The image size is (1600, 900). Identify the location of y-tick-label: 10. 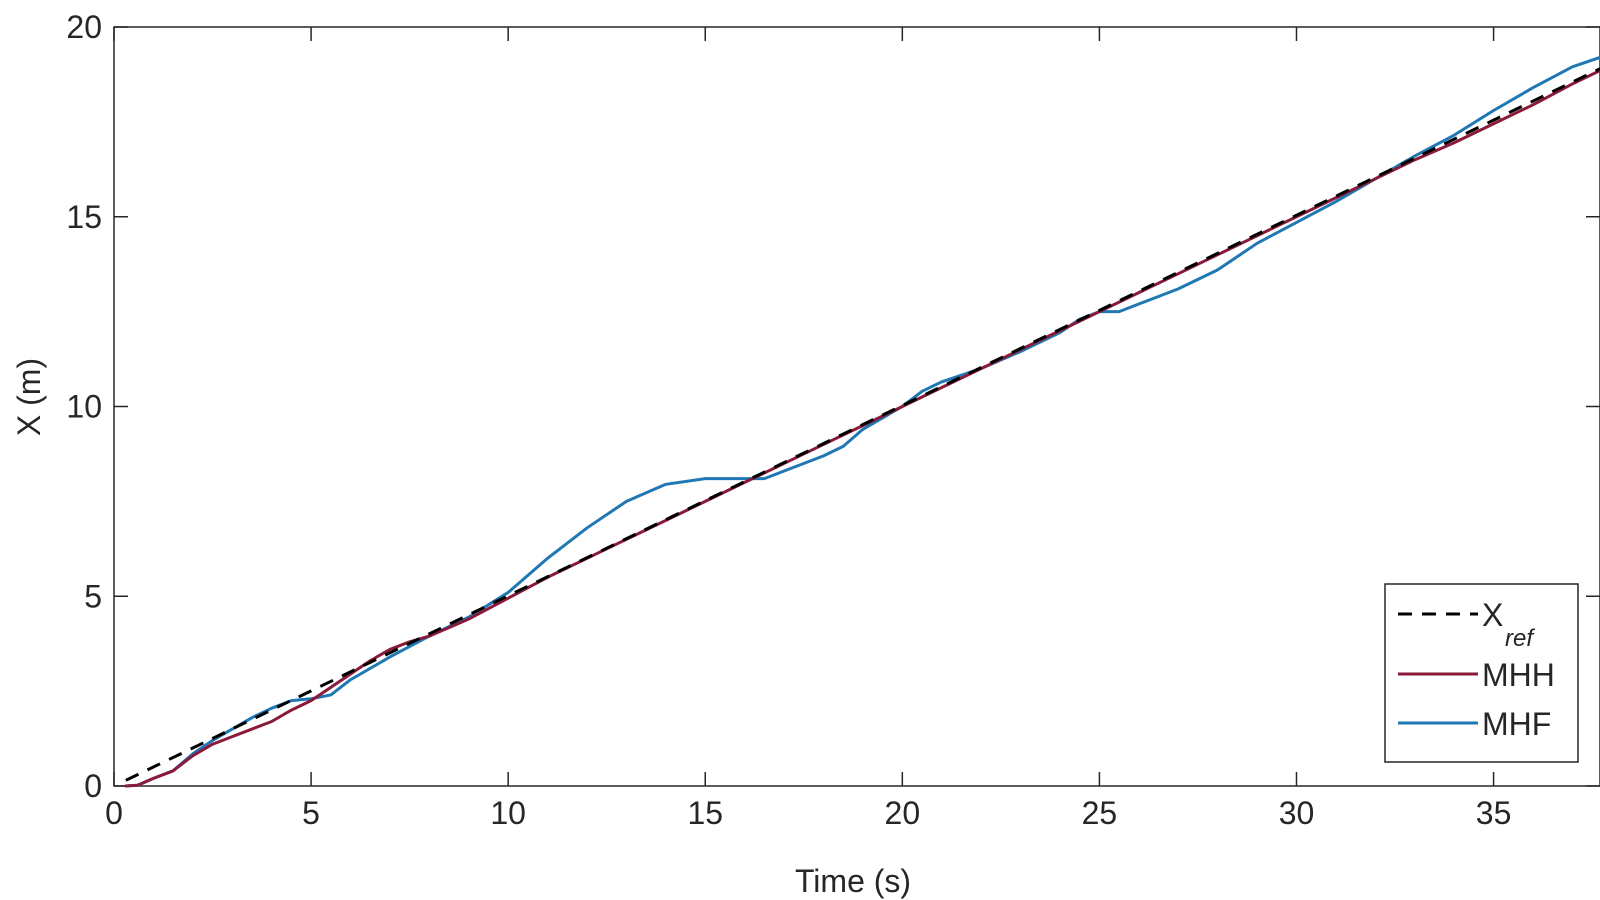
(84, 407).